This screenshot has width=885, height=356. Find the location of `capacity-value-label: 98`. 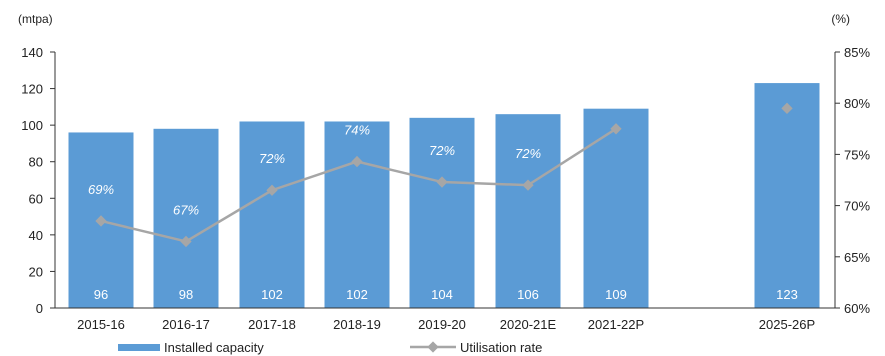

capacity-value-label: 98 is located at coordinates (186, 294).